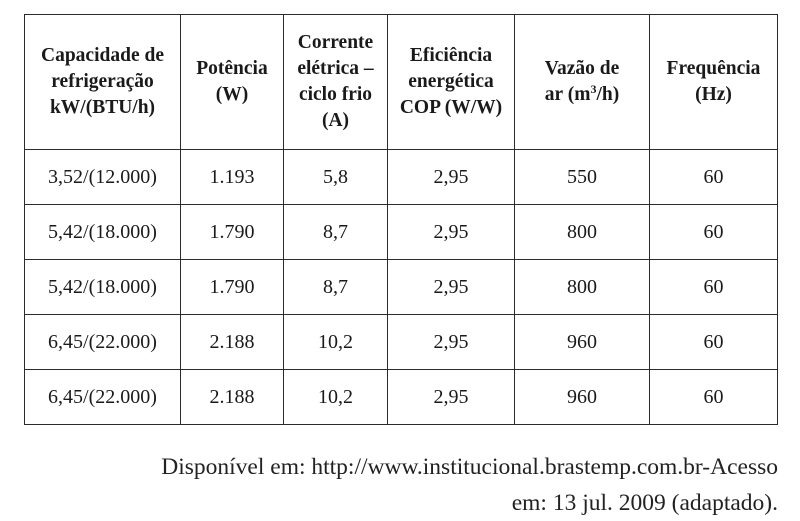  I want to click on header-power: Potência (W), so click(232, 82).